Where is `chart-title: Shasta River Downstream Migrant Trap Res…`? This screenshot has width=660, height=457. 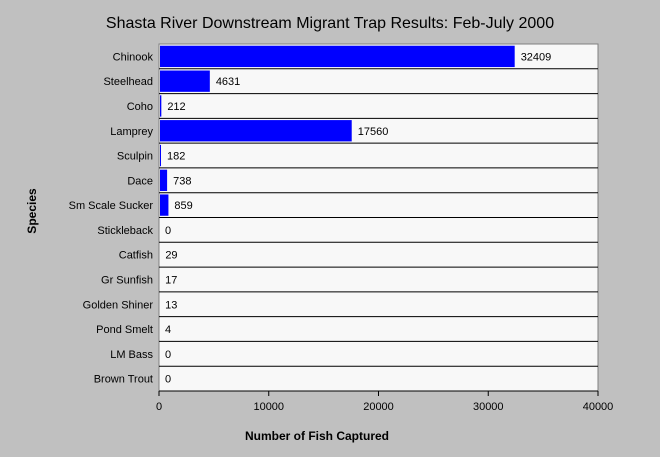 chart-title: Shasta River Downstream Migrant Trap Res… is located at coordinates (330, 23).